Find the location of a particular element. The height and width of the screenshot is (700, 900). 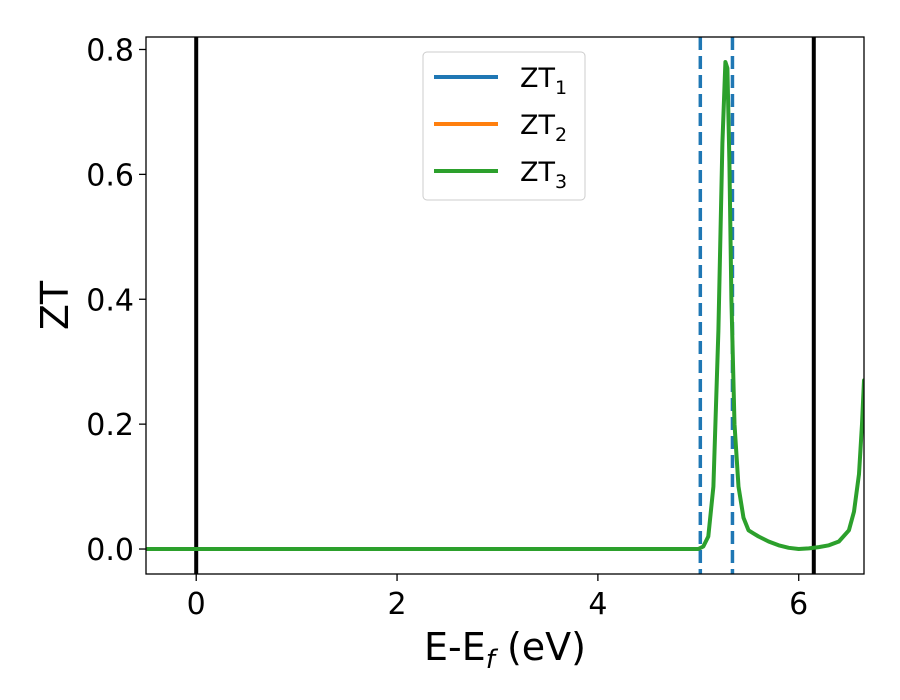

y-tick-label-3: 0.6 is located at coordinates (110, 175).